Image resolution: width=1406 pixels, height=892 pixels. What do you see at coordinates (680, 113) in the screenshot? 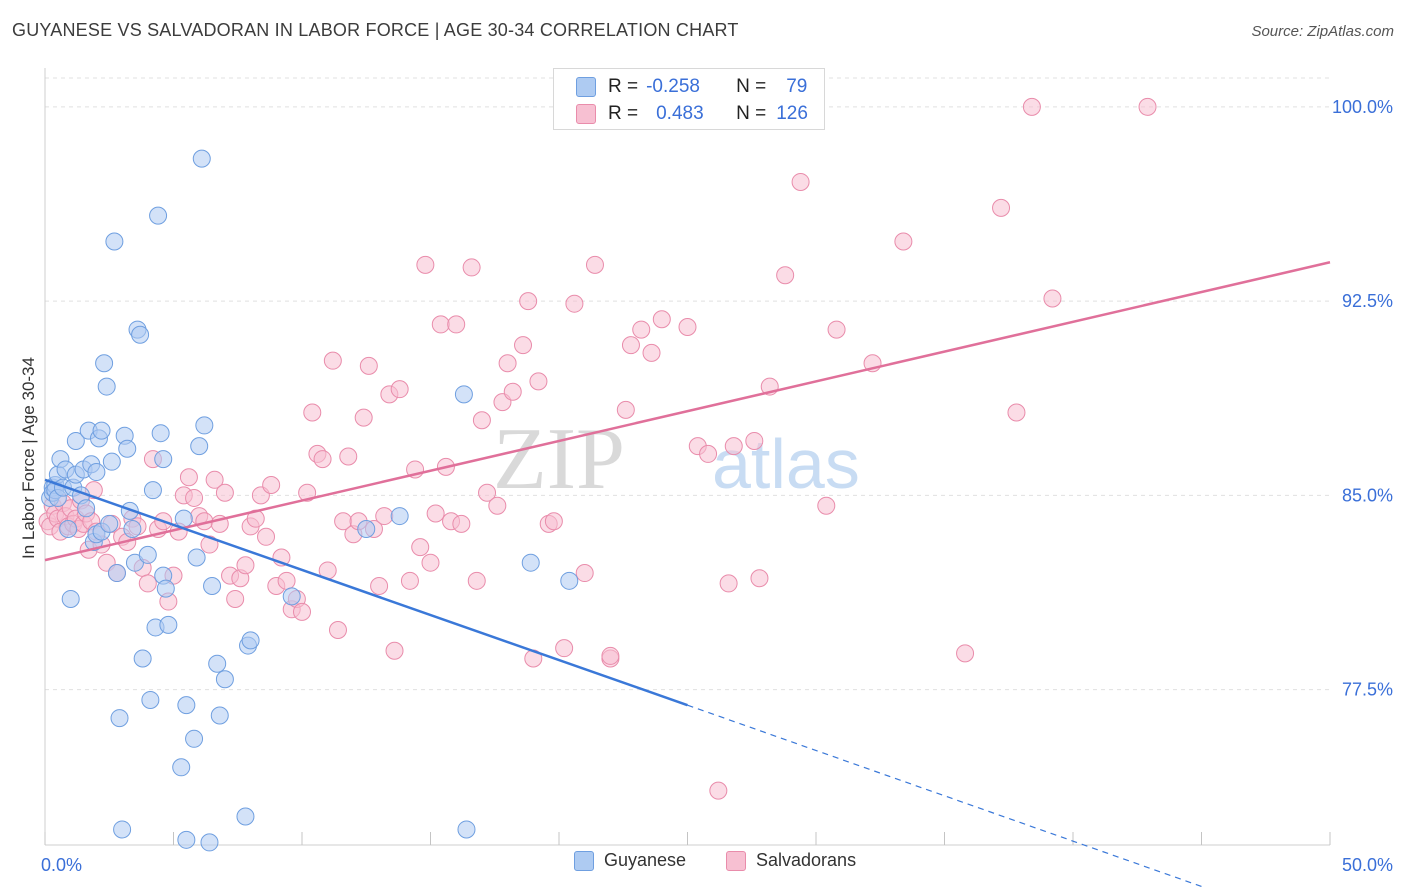
I see `r-value-salvadoran: 0.483` at bounding box center [680, 113].